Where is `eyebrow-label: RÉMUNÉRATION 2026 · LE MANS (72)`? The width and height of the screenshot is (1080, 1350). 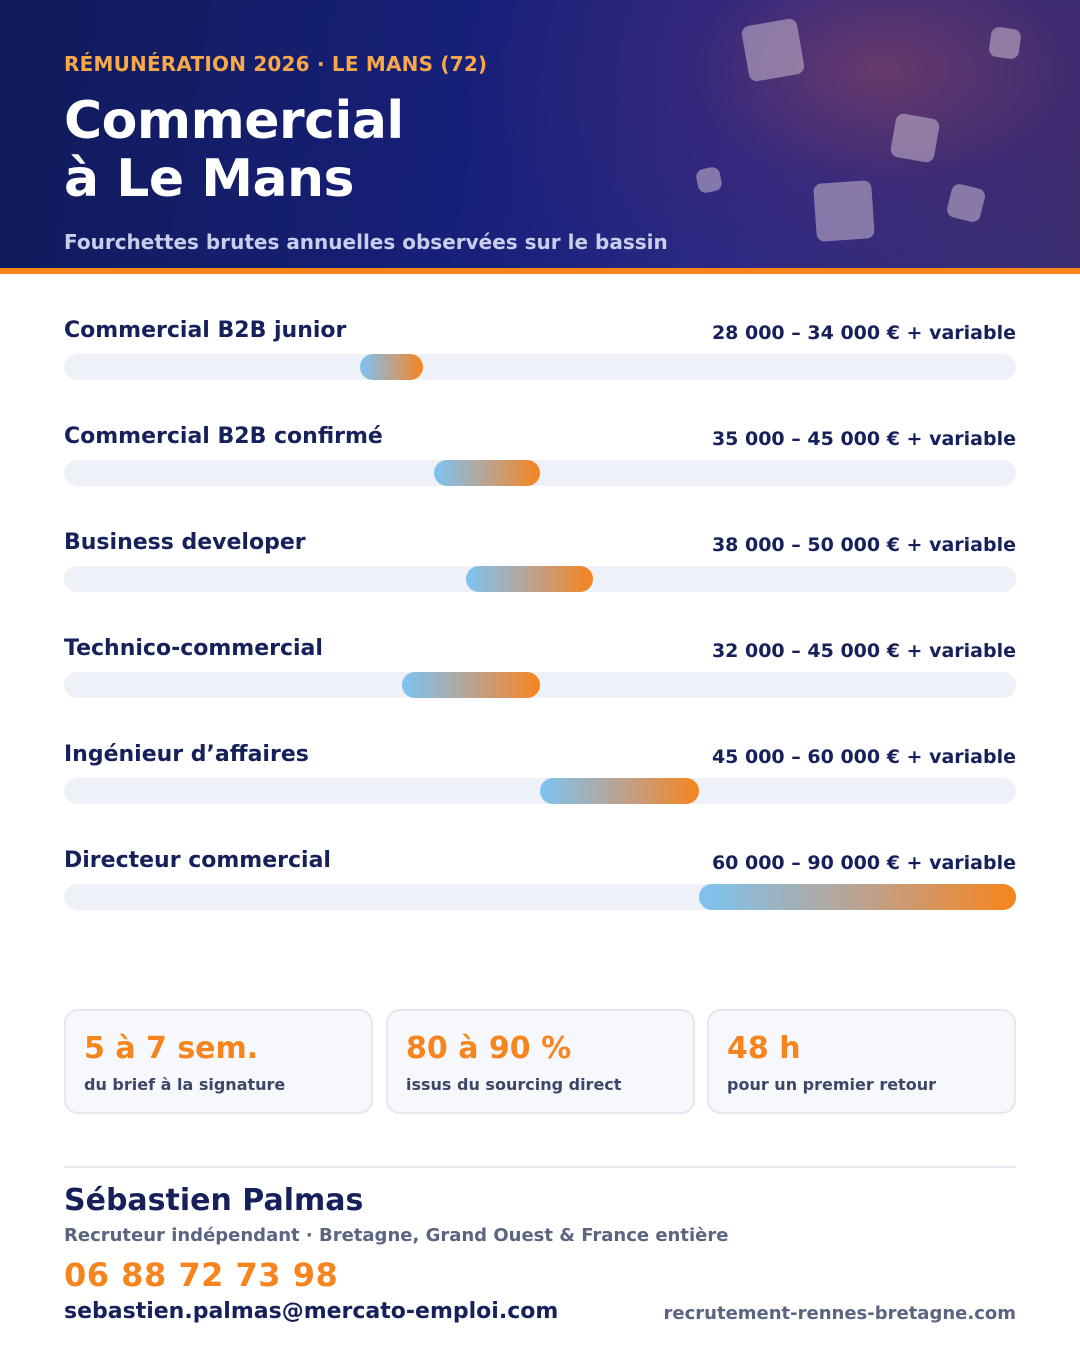
eyebrow-label: RÉMUNÉRATION 2026 · LE MANS (72) is located at coordinates (276, 64).